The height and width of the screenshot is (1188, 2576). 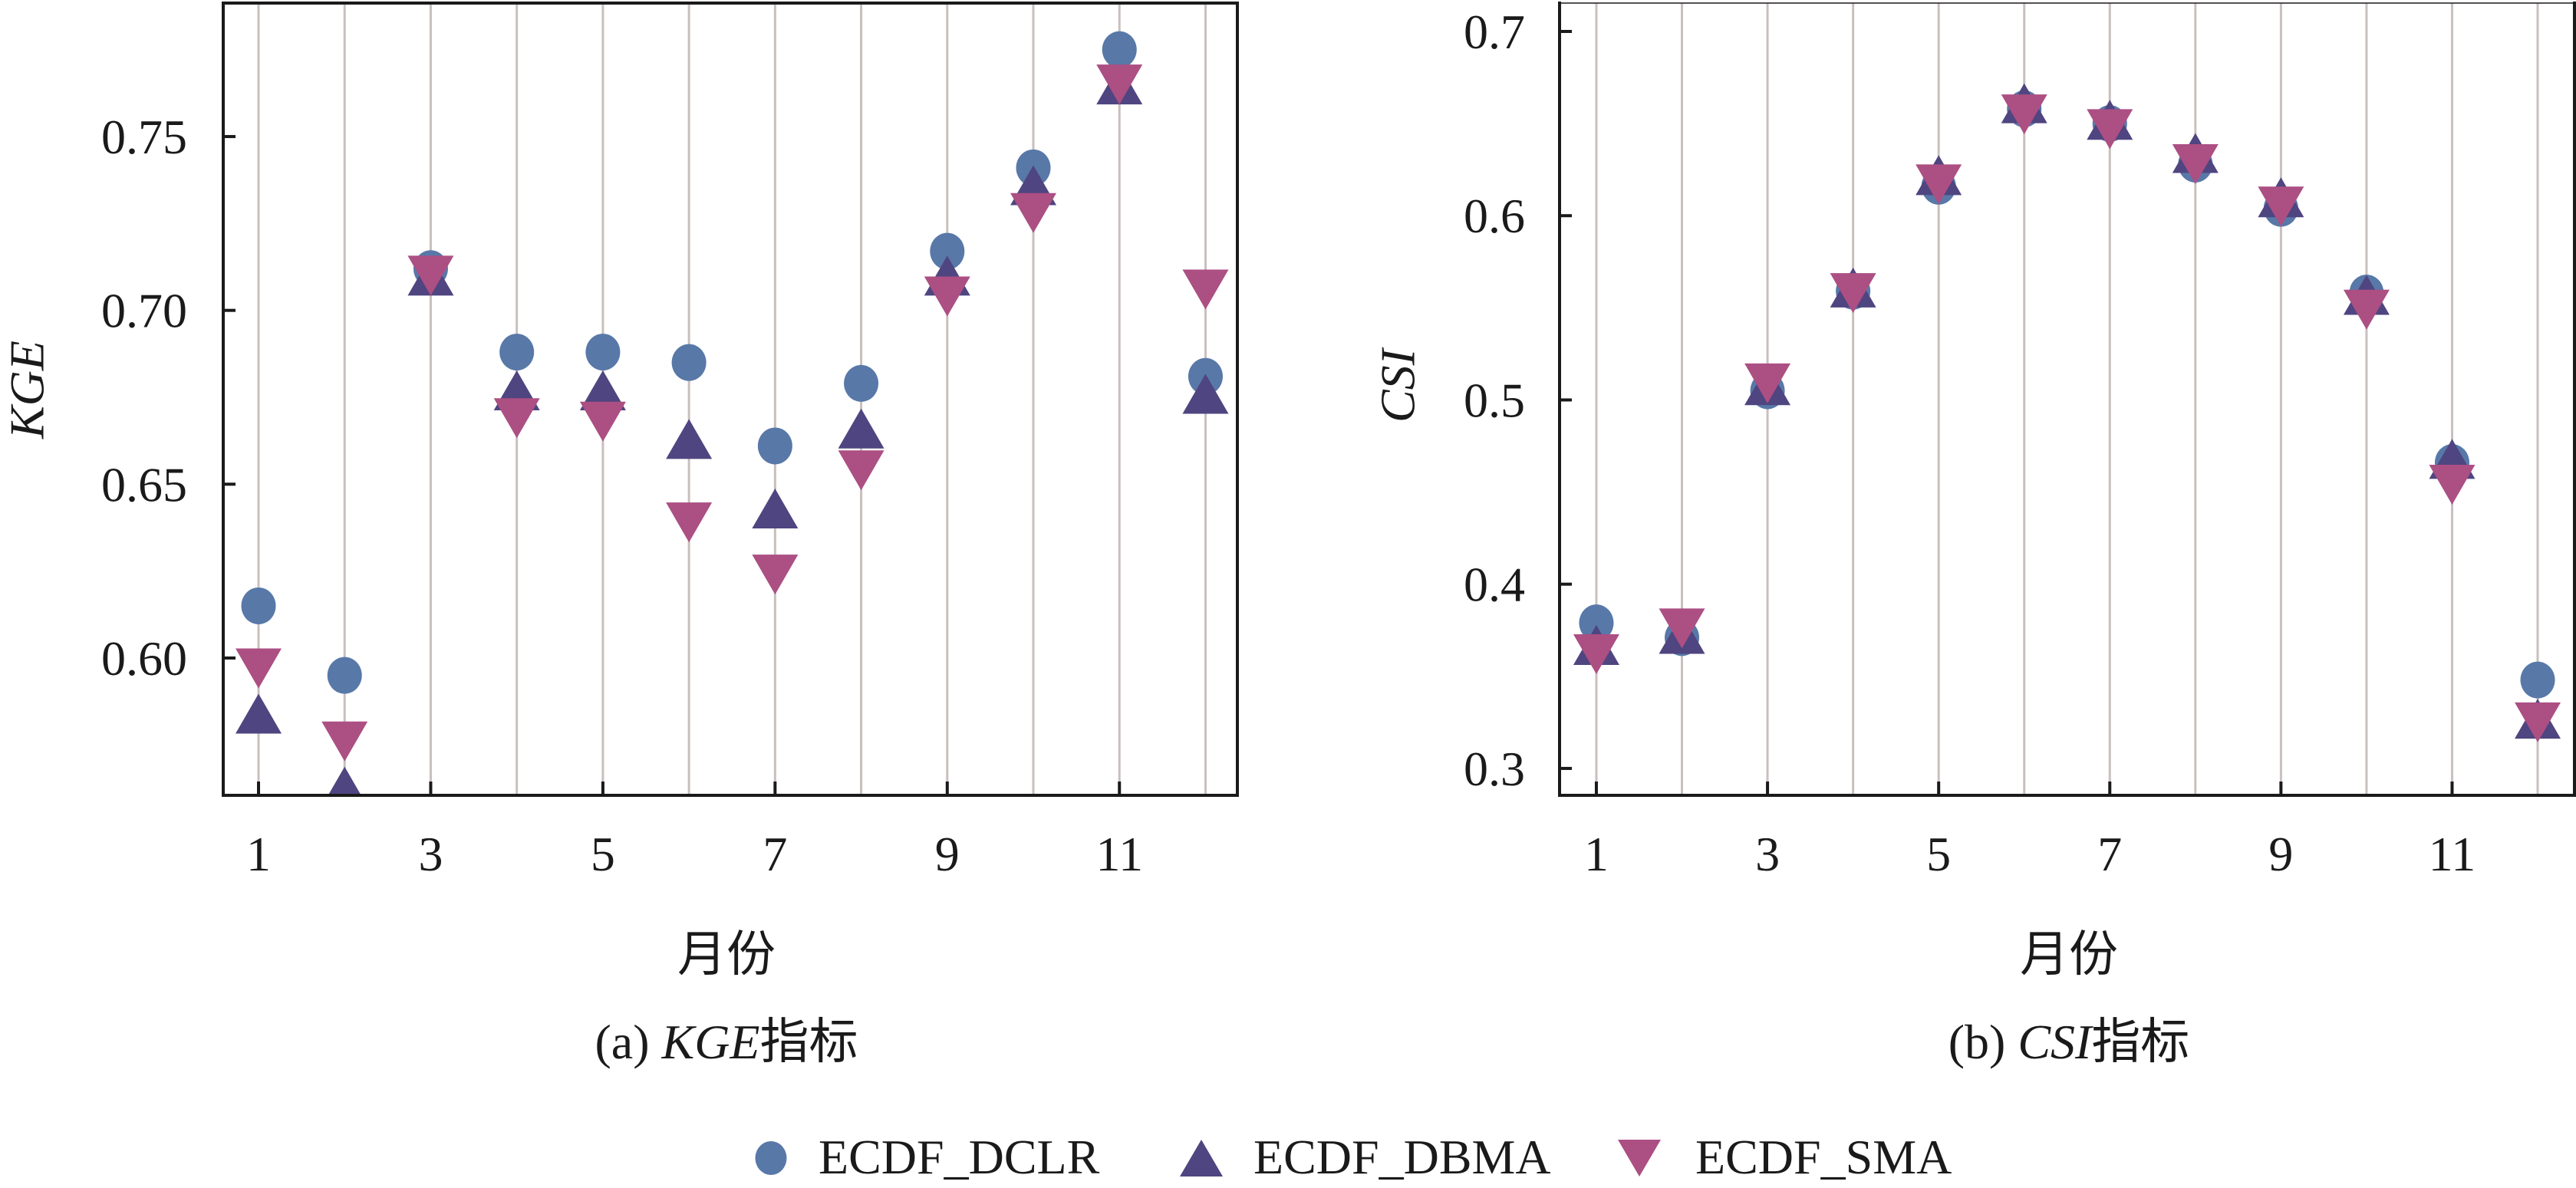 I want to click on legend-item-ecdf-dbma: ECDF_DBMA, so click(x=1365, y=1157).